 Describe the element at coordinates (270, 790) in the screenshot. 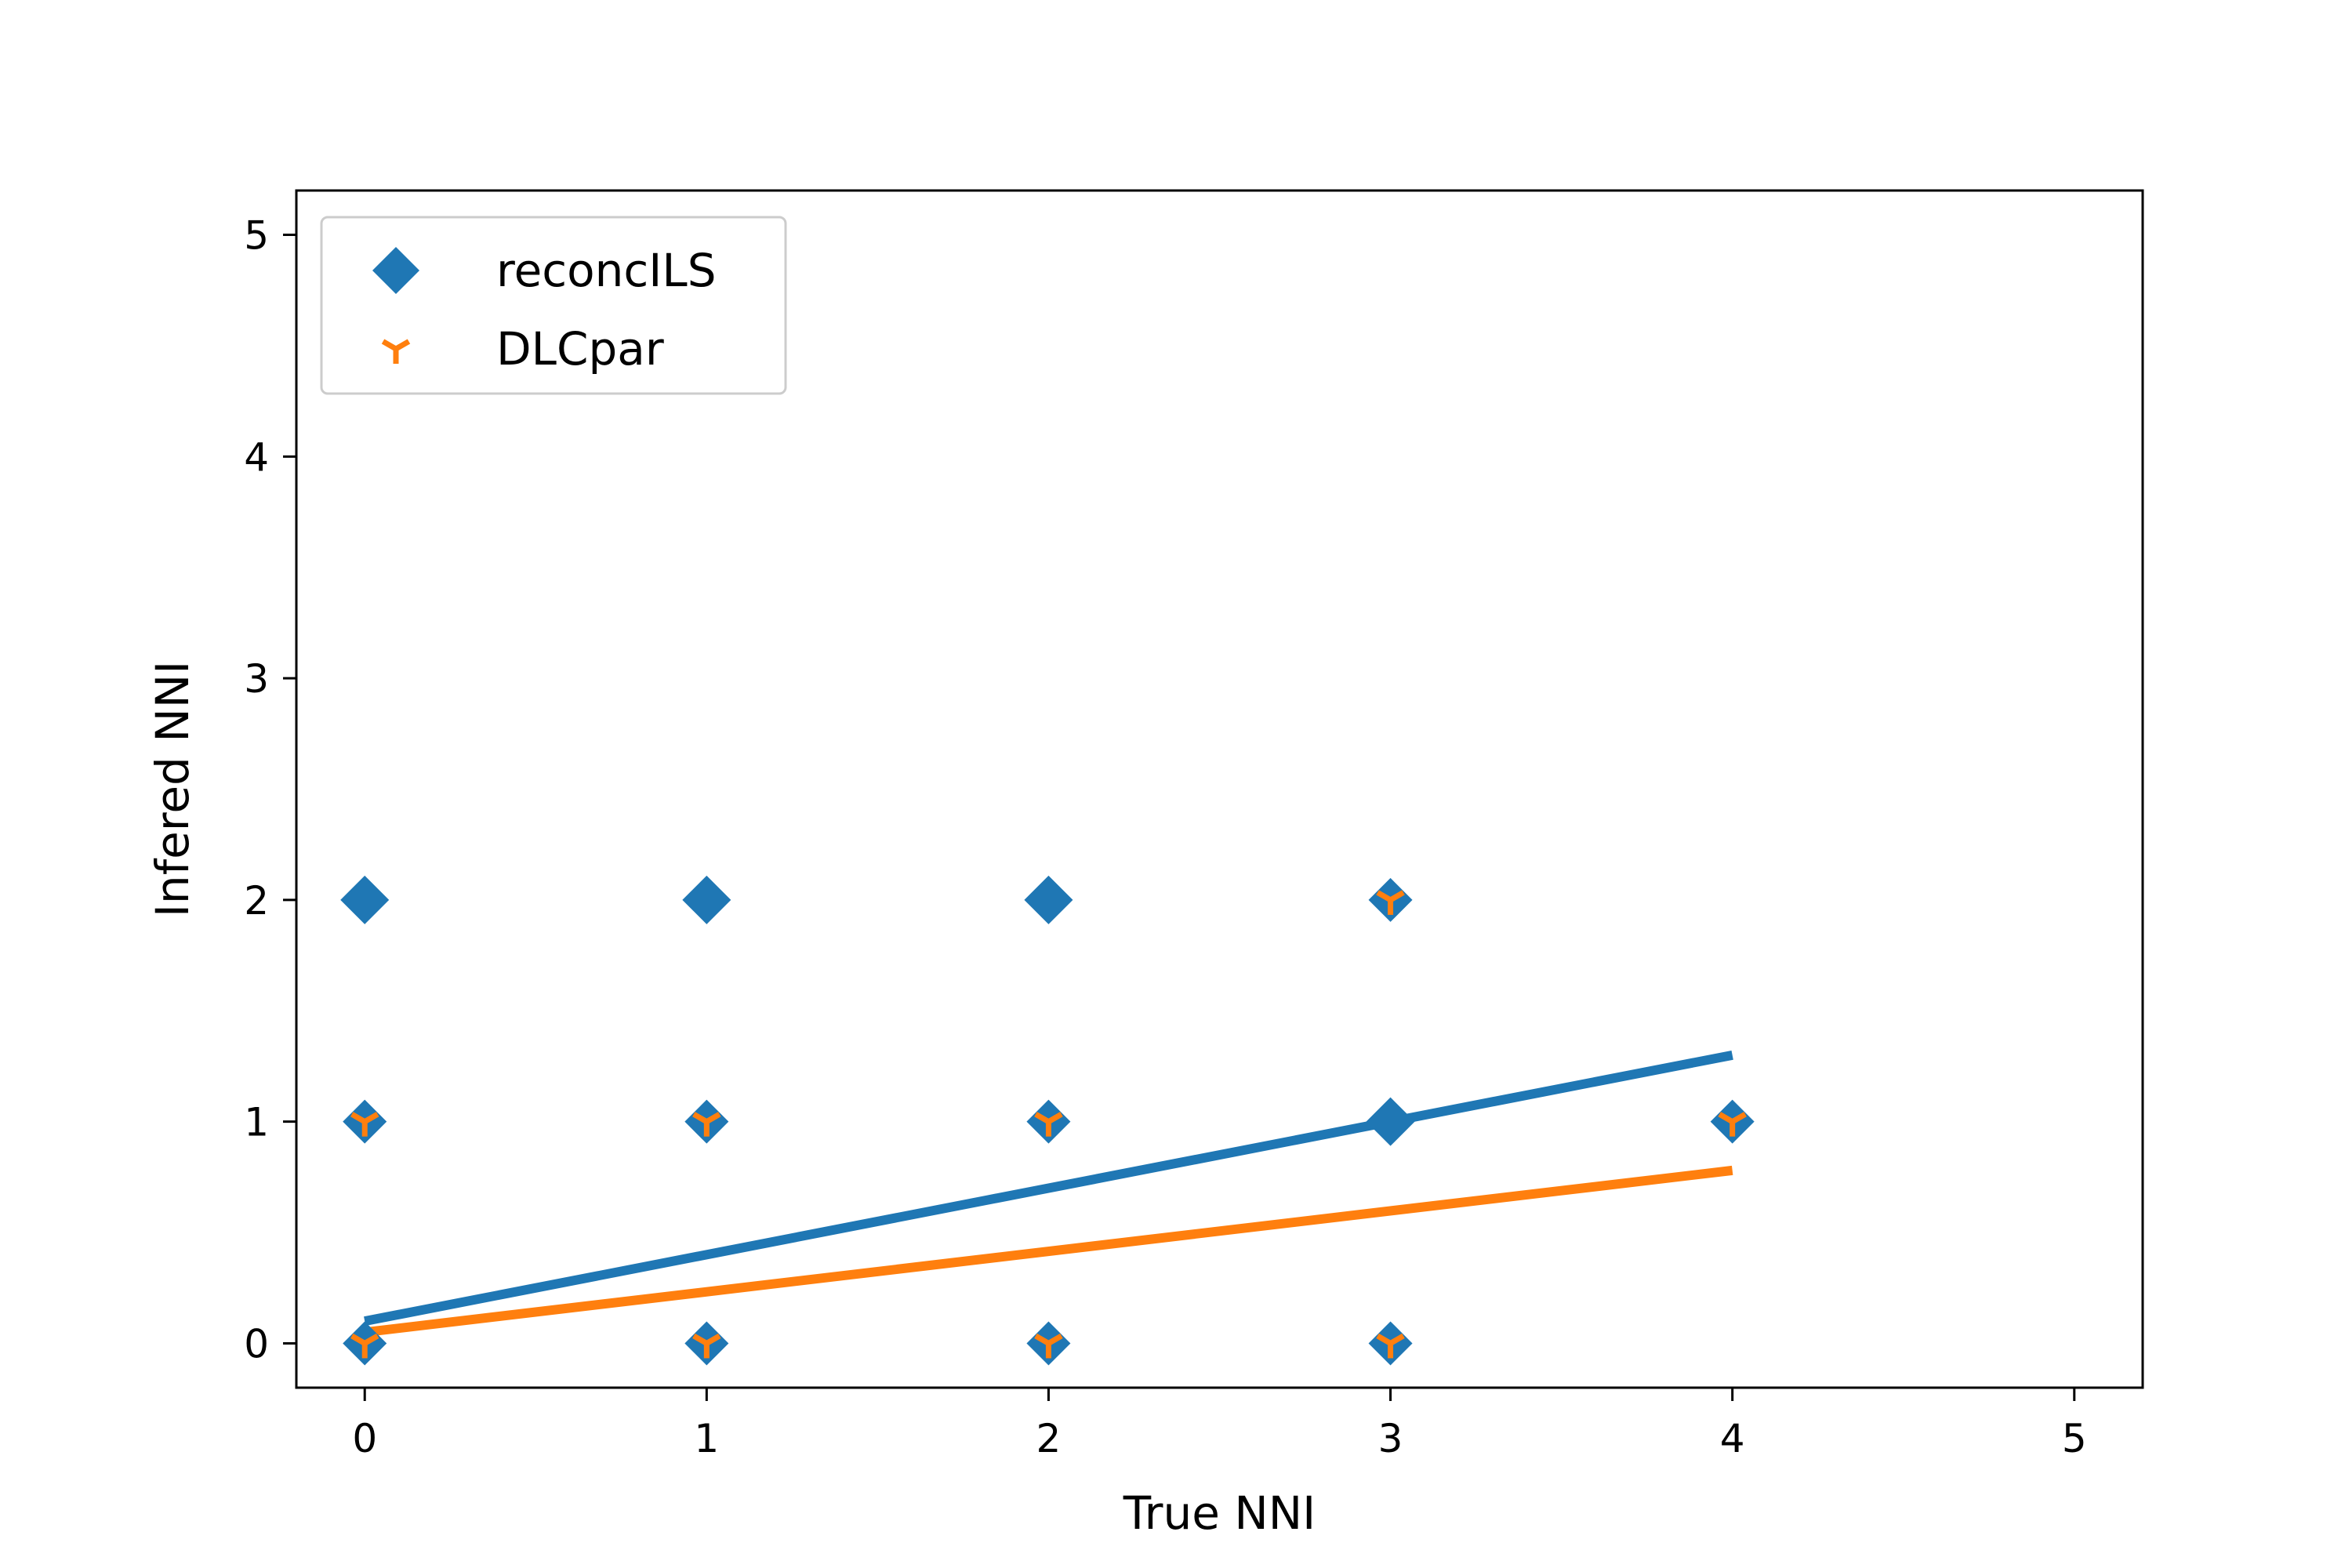

I see `y-axis: 0 1 2 3 4 5` at that location.